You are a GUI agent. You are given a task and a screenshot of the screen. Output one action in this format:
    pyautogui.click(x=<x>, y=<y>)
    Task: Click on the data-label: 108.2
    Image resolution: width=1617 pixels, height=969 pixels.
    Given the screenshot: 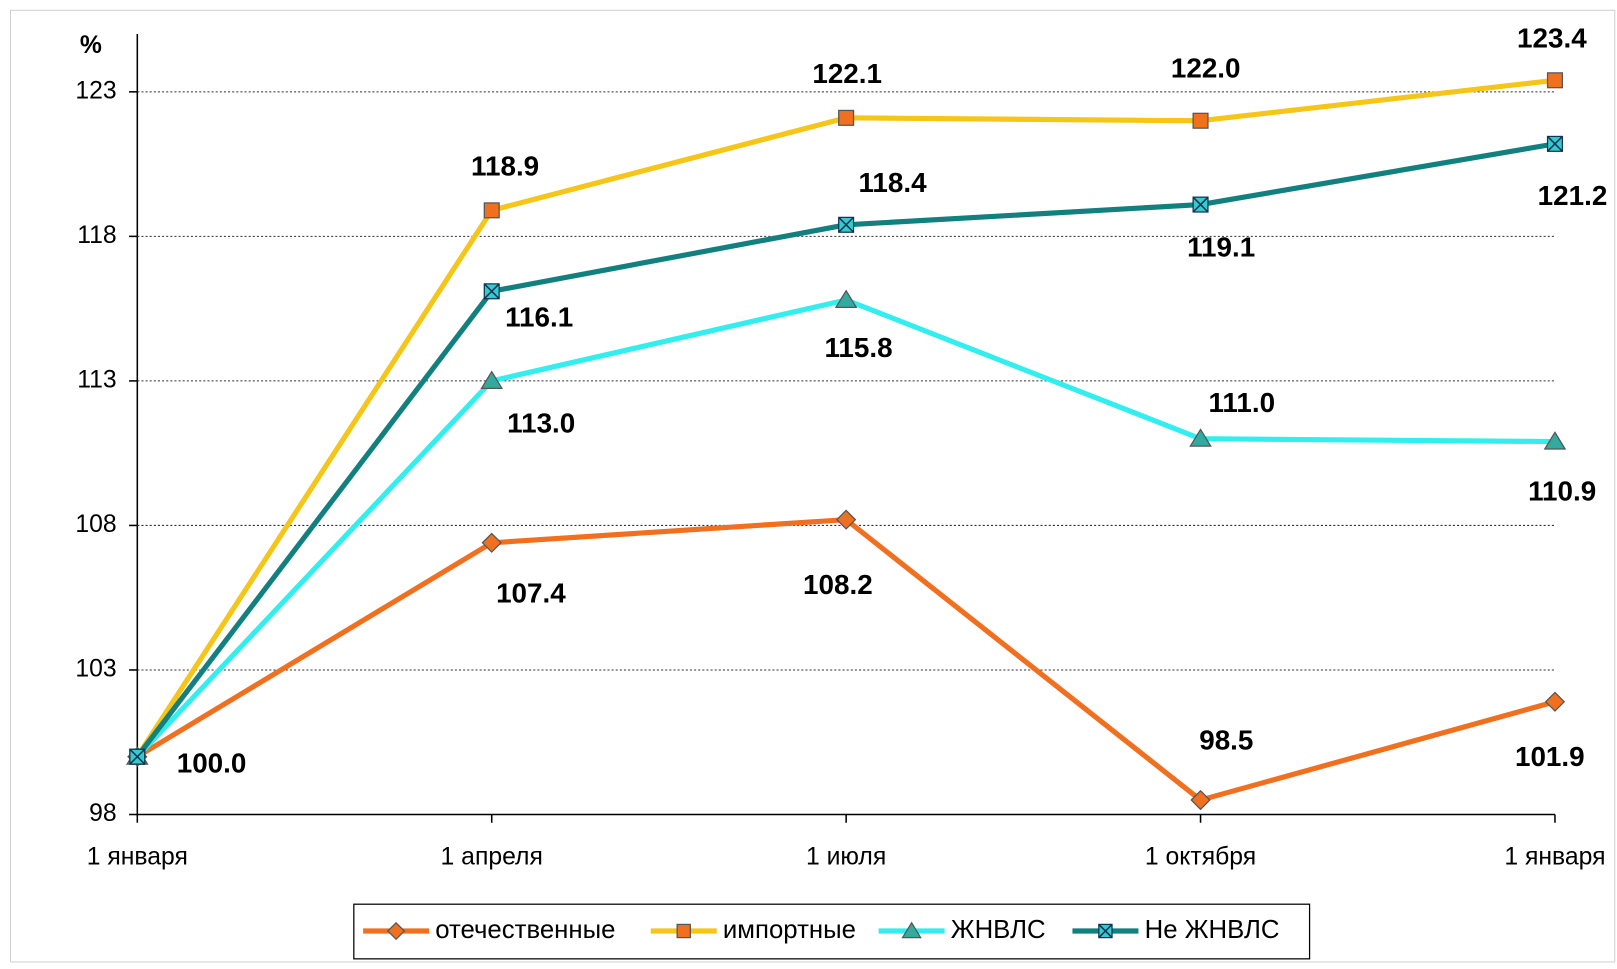 What is the action you would take?
    pyautogui.click(x=838, y=584)
    